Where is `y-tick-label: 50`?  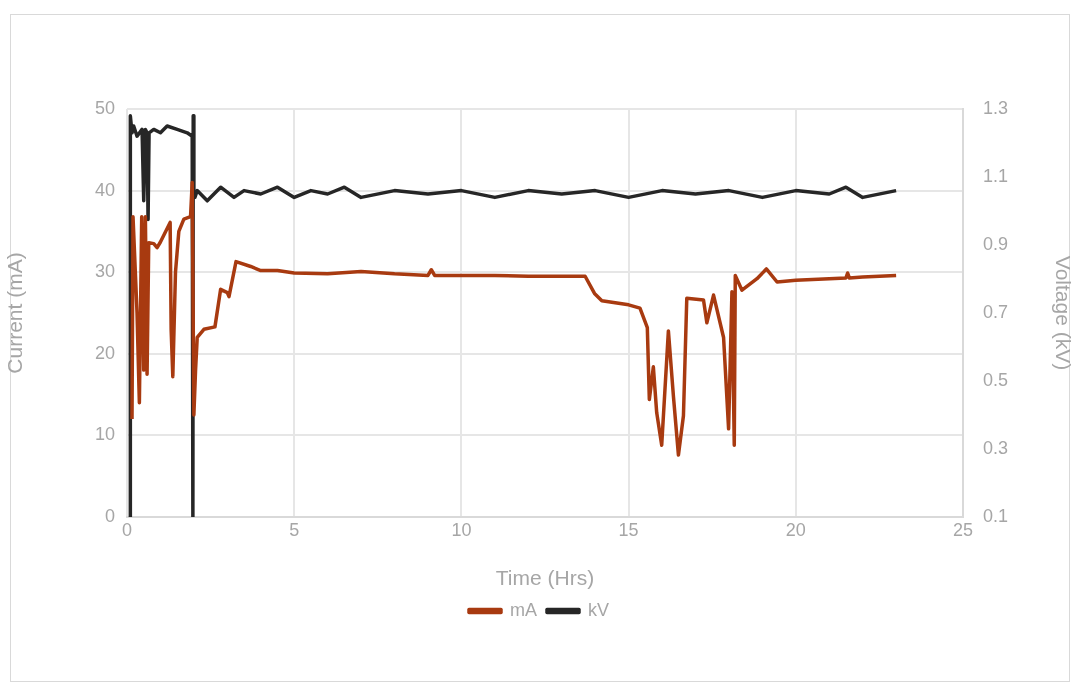 y-tick-label: 50 is located at coordinates (104, 107).